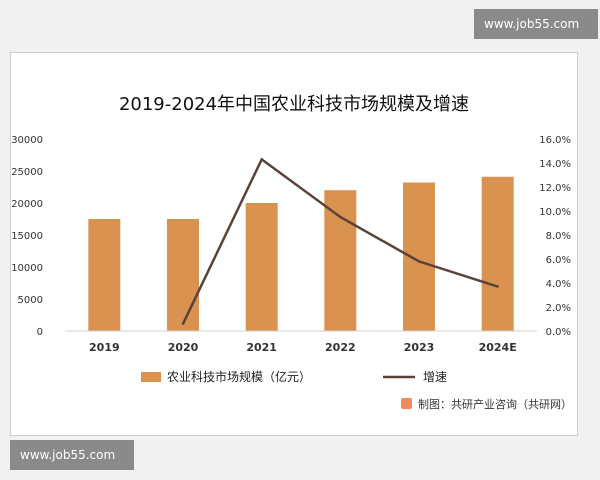  Describe the element at coordinates (555, 140) in the screenshot. I see `y-right-tick-label: 16.0%` at that location.